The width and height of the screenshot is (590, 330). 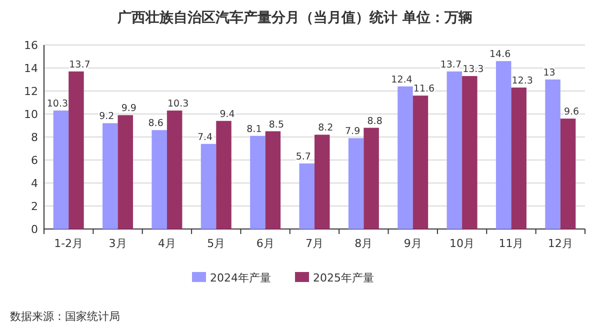 I want to click on x-tick-label: 5月, so click(x=216, y=243).